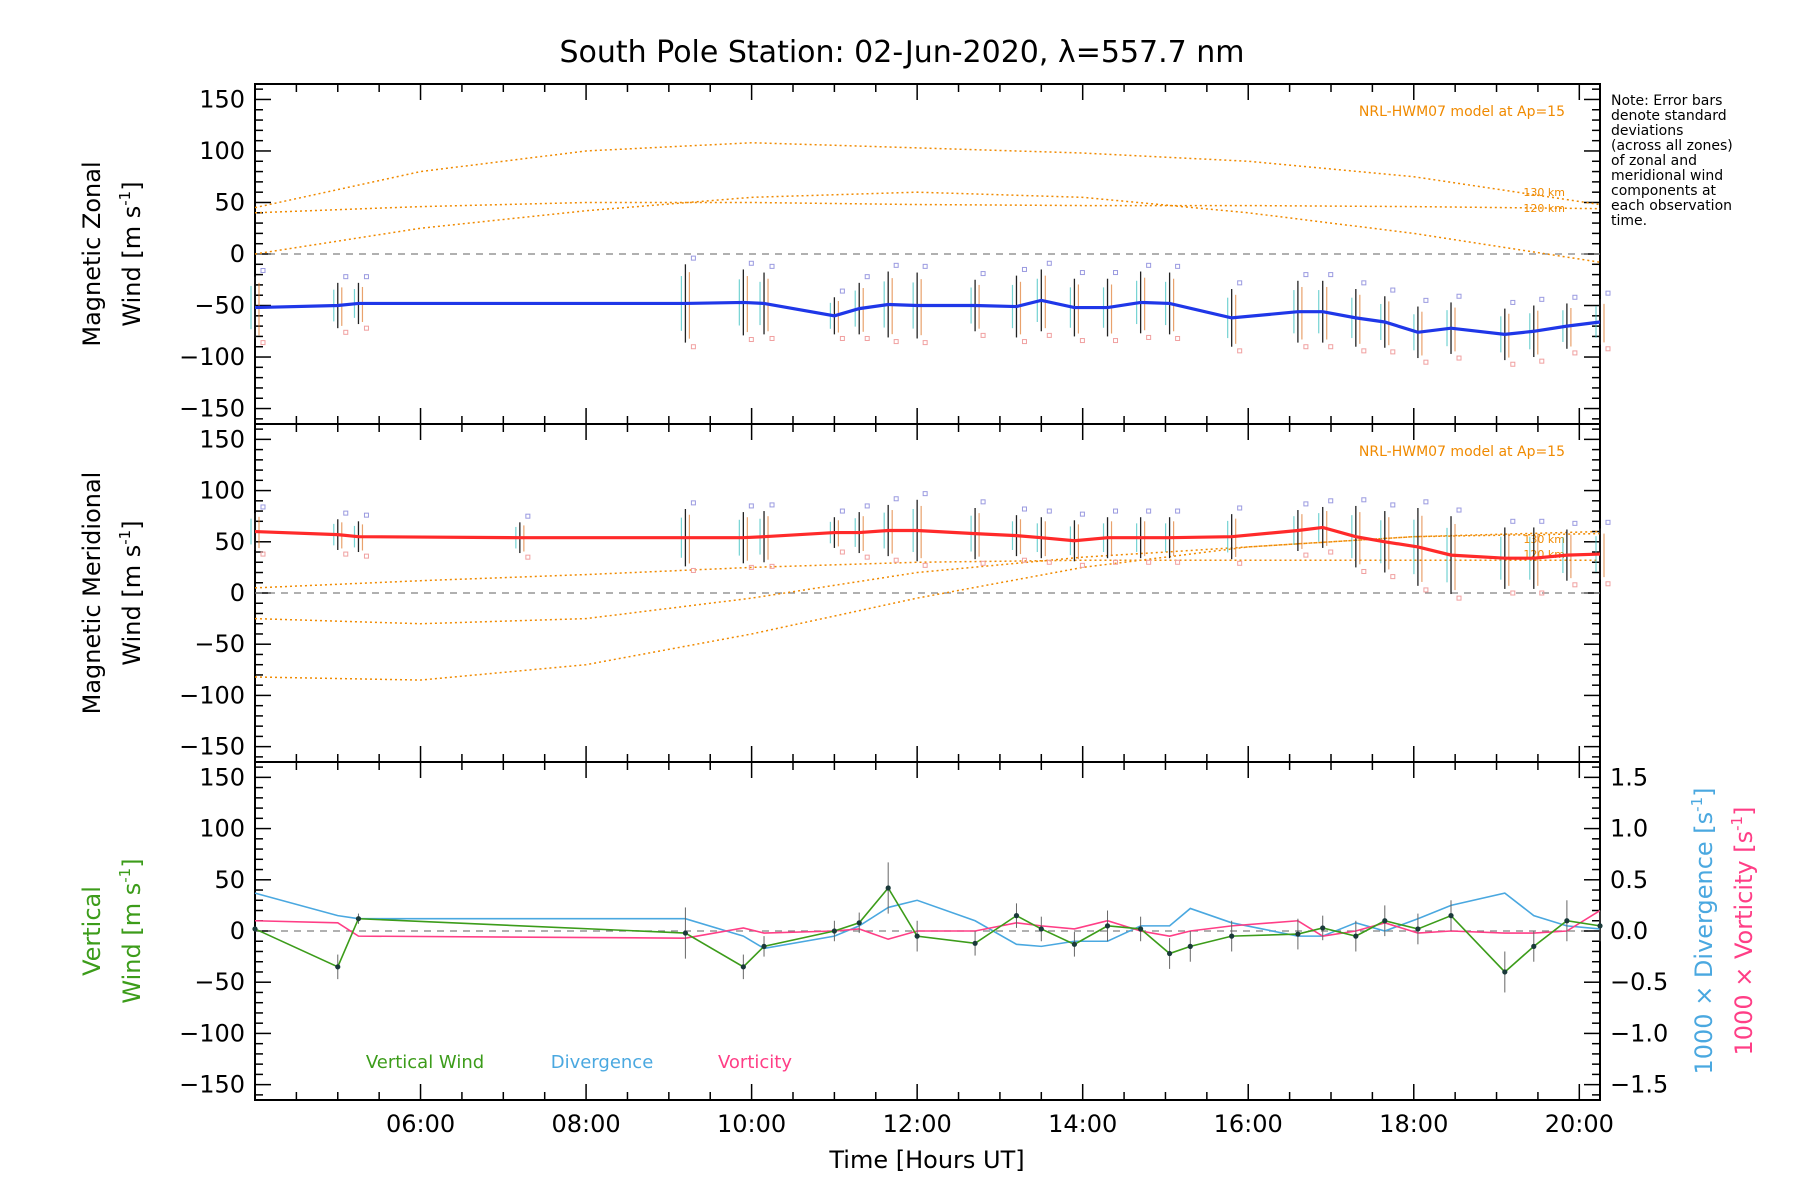 Image resolution: width=1800 pixels, height=1200 pixels. What do you see at coordinates (1639, 1085) in the screenshot?
I see `y2-tick-label: −1.5` at bounding box center [1639, 1085].